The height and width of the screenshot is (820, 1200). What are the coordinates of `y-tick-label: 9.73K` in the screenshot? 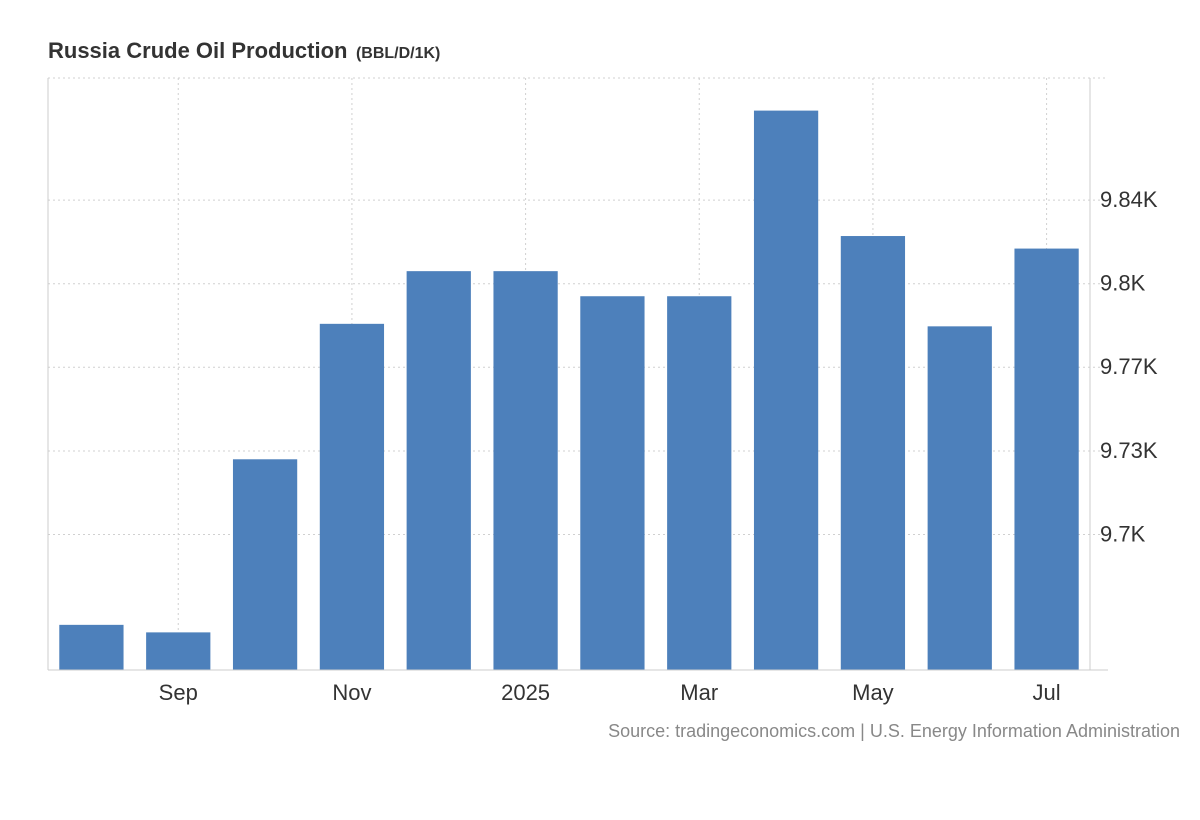 It's located at (1129, 450).